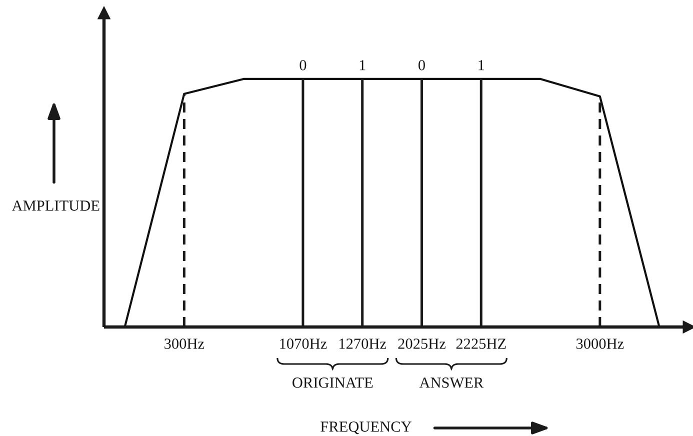 This screenshot has height=436, width=693. Describe the element at coordinates (363, 343) in the screenshot. I see `x-tick-label: 1270Hz` at that location.